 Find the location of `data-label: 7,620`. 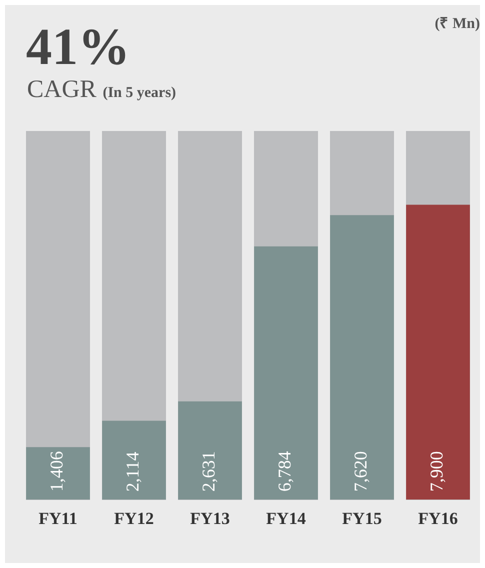

data-label: 7,620 is located at coordinates (360, 471).